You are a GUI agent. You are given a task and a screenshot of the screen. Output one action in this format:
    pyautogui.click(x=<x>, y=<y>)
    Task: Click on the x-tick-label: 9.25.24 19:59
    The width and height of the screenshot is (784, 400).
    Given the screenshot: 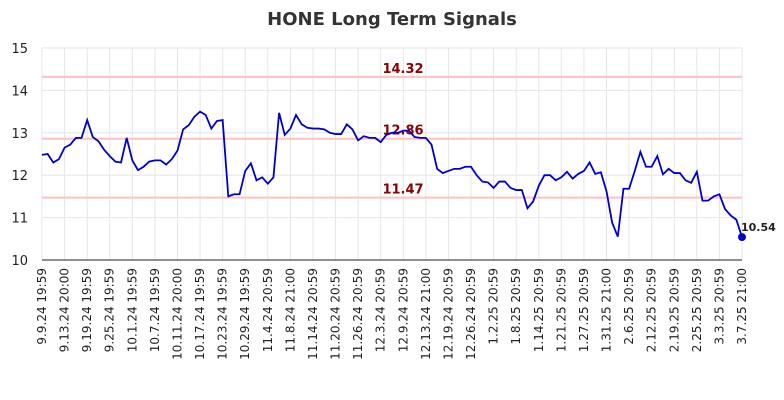 What is the action you would take?
    pyautogui.click(x=110, y=310)
    